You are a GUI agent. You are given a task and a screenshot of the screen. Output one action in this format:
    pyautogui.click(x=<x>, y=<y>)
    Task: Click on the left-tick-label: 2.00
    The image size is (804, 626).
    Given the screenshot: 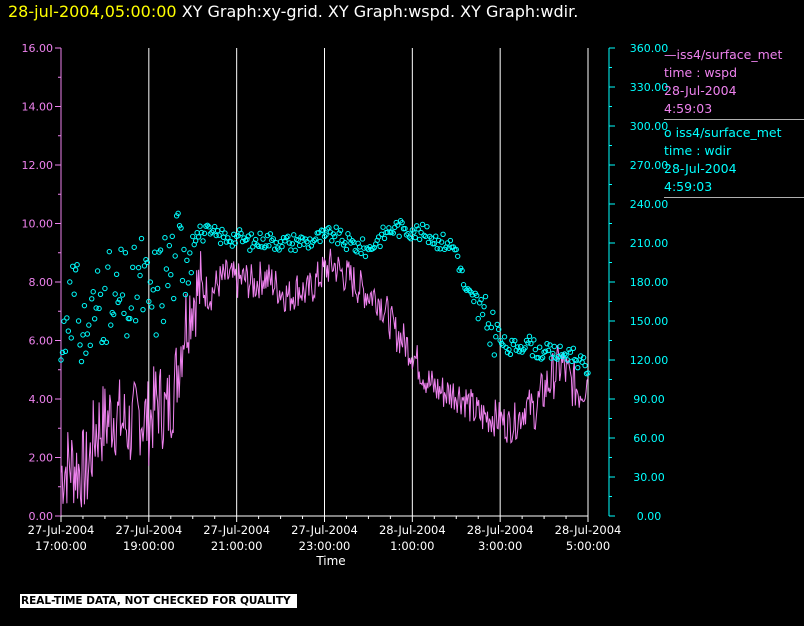 What is the action you would take?
    pyautogui.click(x=41, y=458)
    